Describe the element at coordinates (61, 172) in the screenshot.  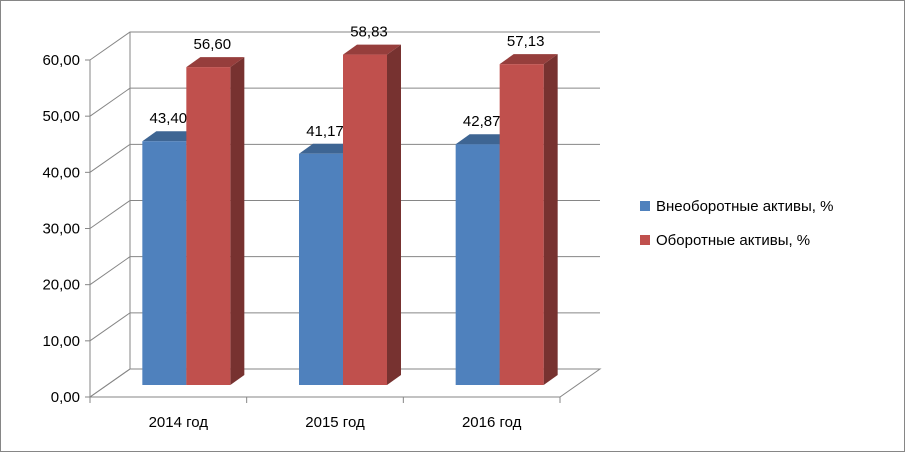
I see `y-tick-label: 40,00` at that location.